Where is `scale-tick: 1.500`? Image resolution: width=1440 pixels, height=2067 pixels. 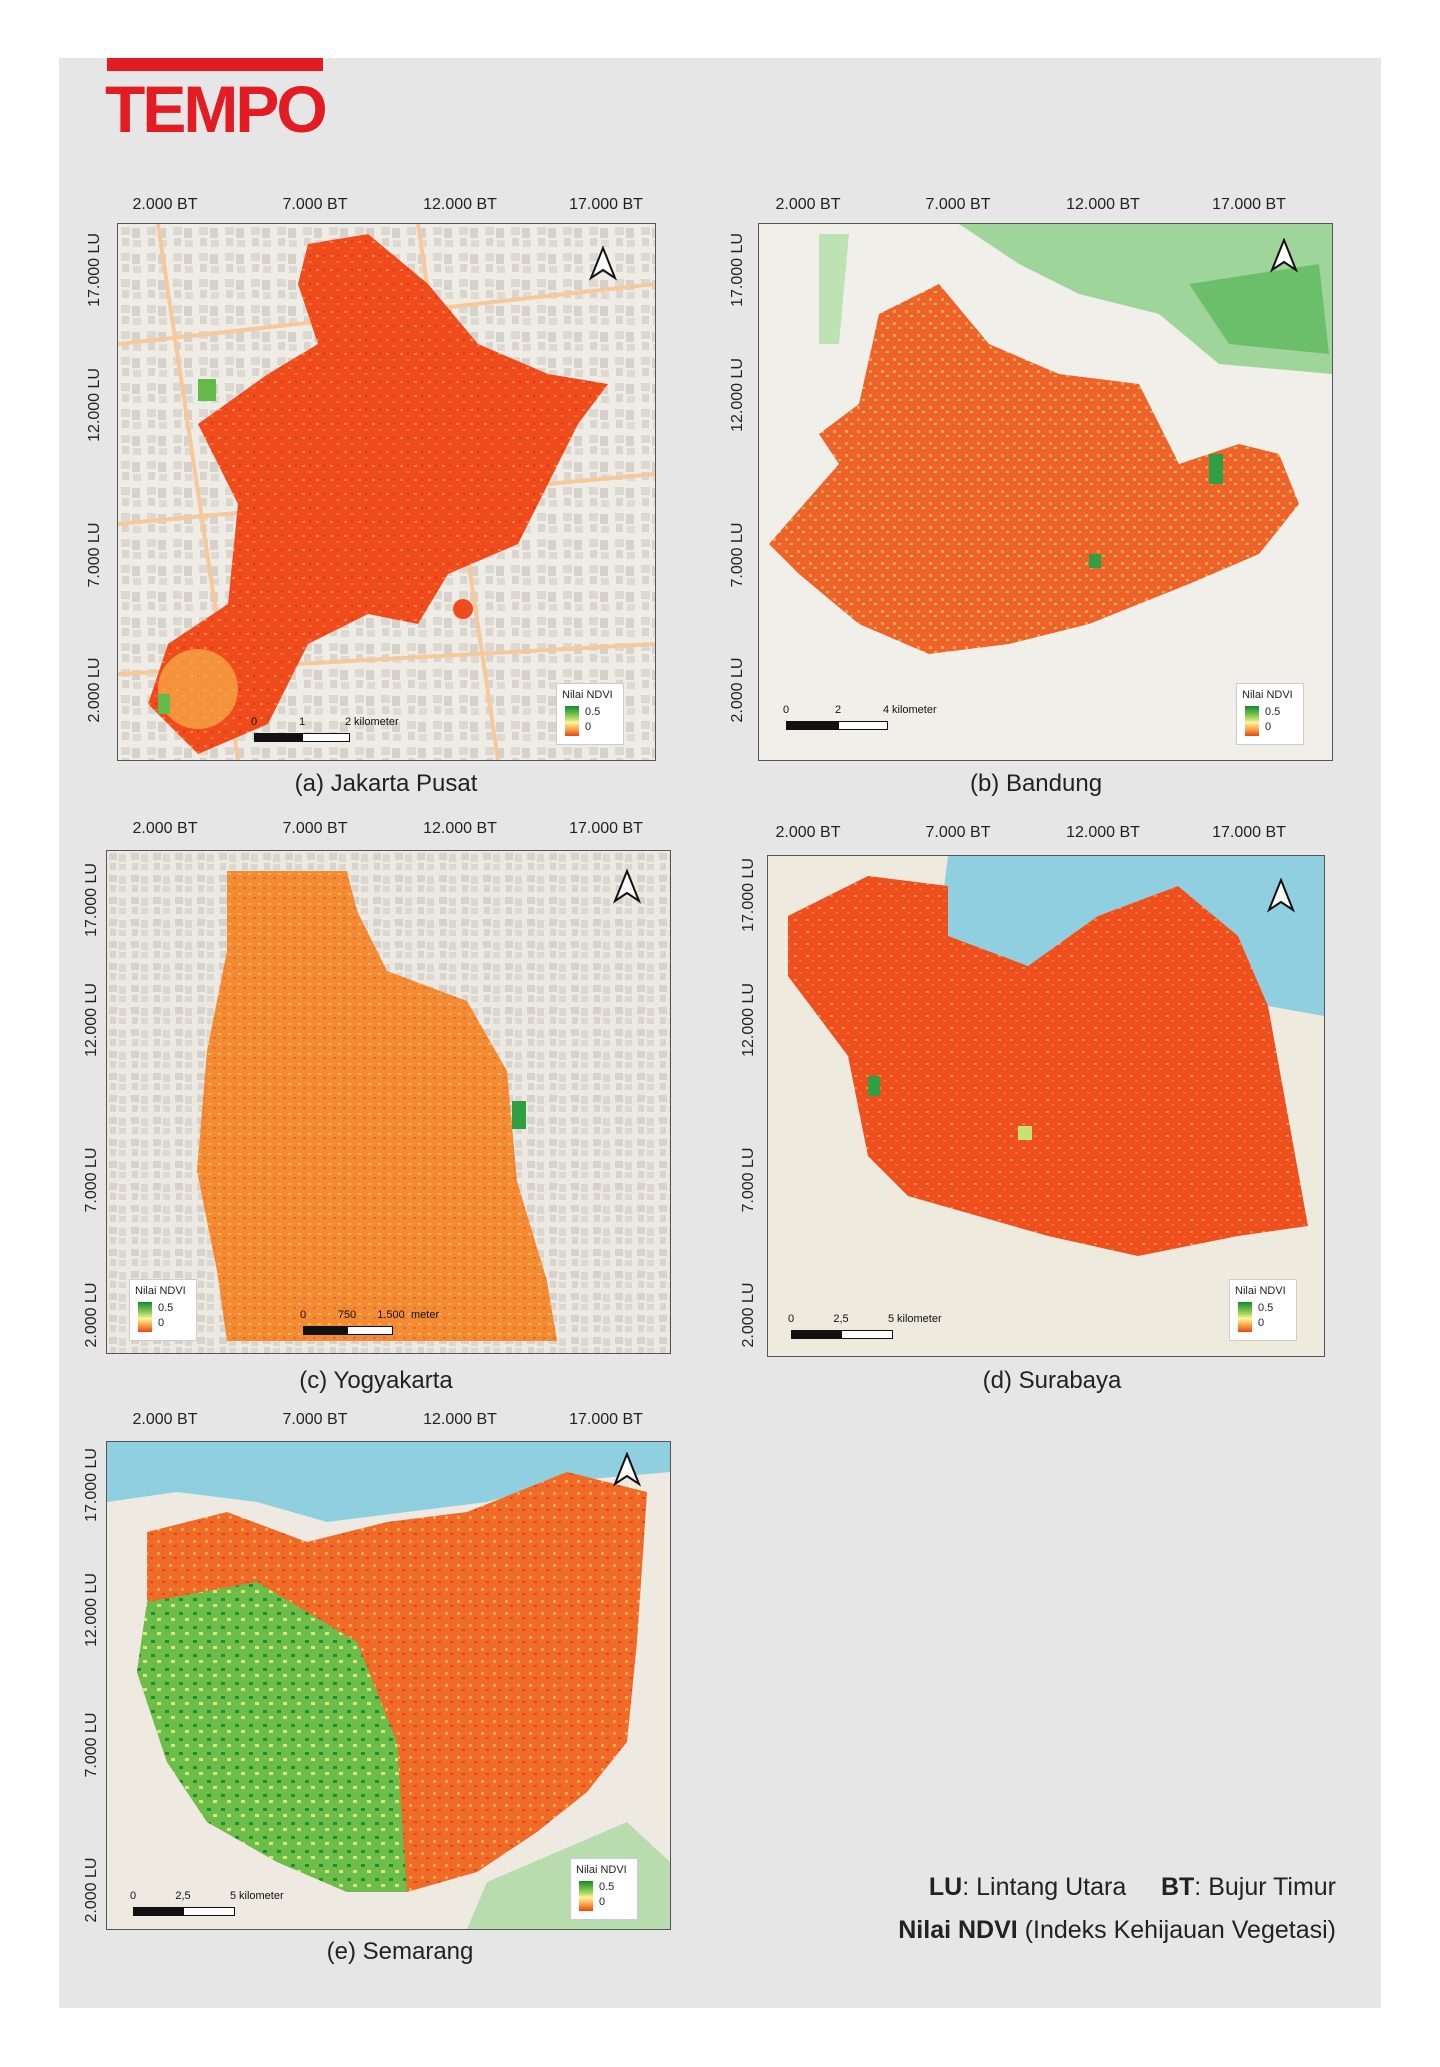 scale-tick: 1.500 is located at coordinates (391, 1315).